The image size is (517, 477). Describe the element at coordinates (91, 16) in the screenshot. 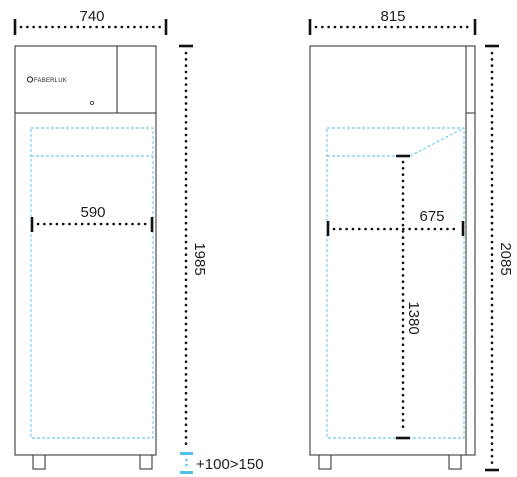

I see `dim-740-label: 740` at that location.